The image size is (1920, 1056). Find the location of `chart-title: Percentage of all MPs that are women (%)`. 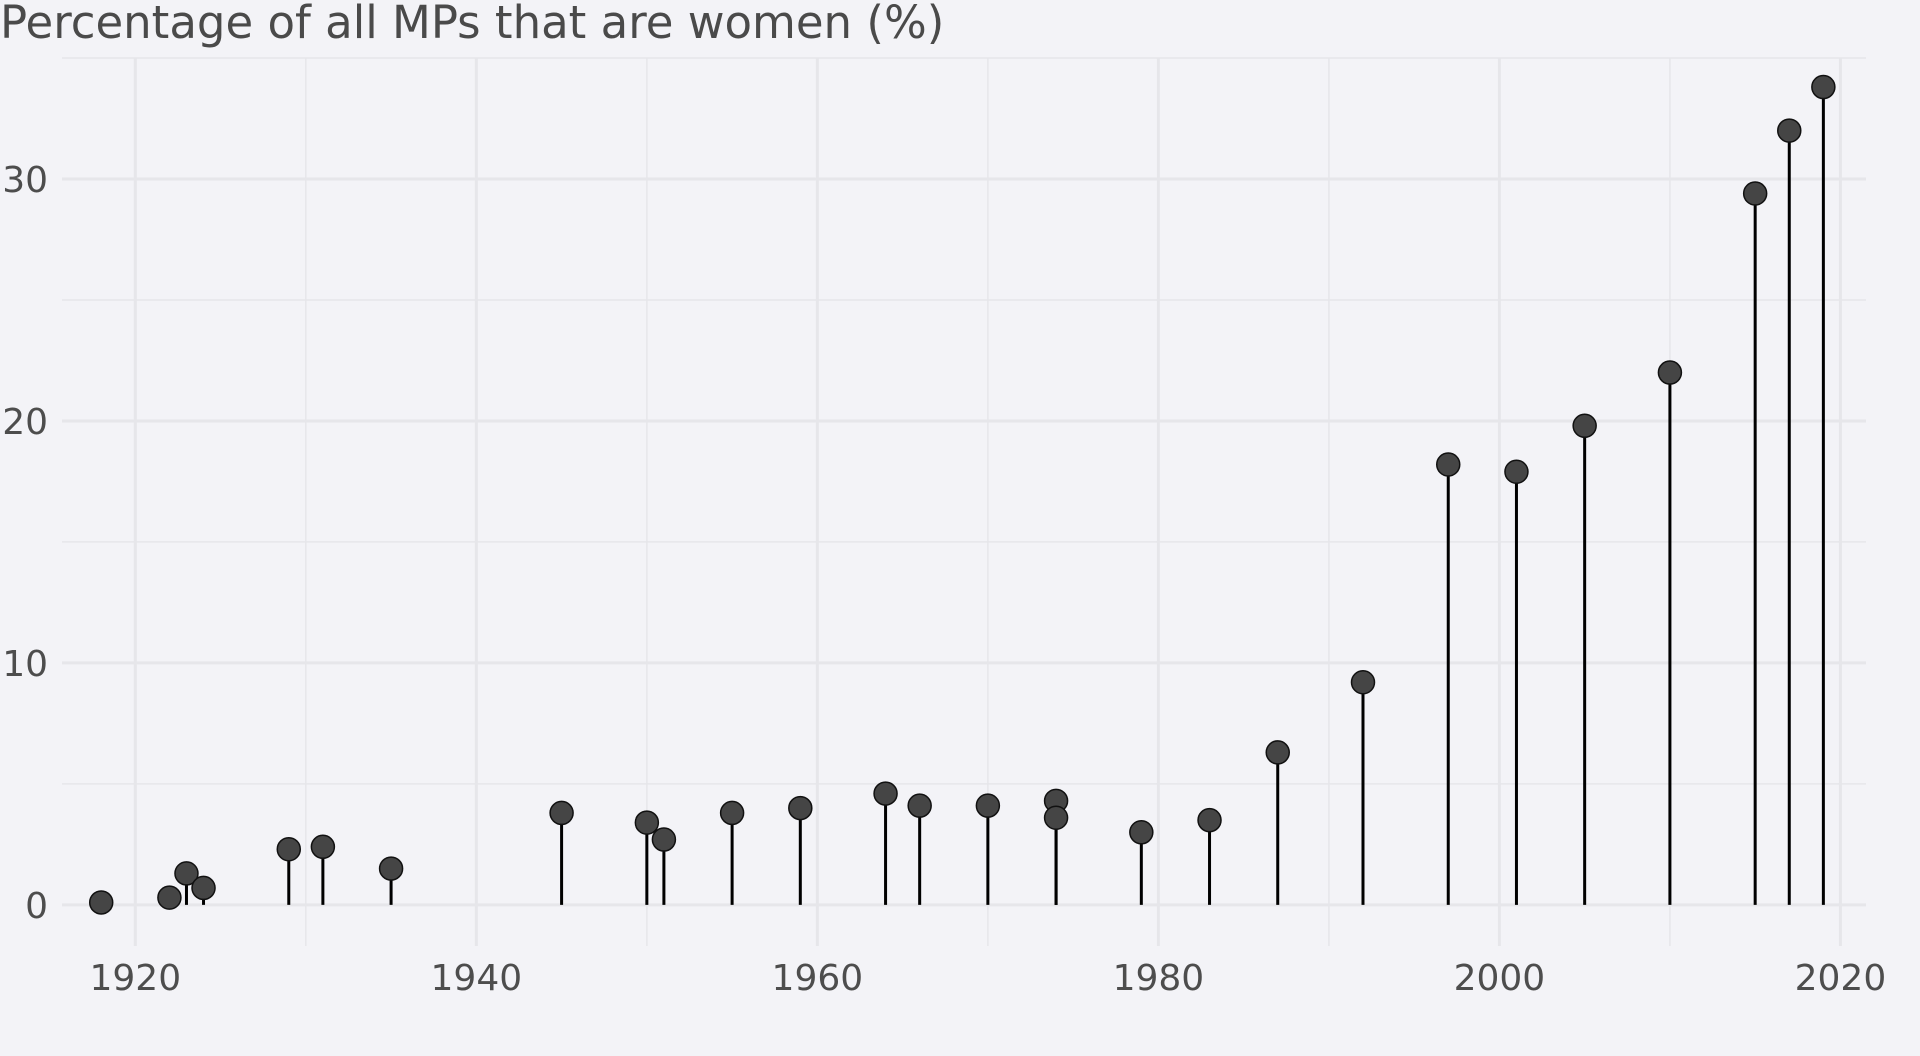

chart-title: Percentage of all MPs that are women (%) is located at coordinates (472, 24).